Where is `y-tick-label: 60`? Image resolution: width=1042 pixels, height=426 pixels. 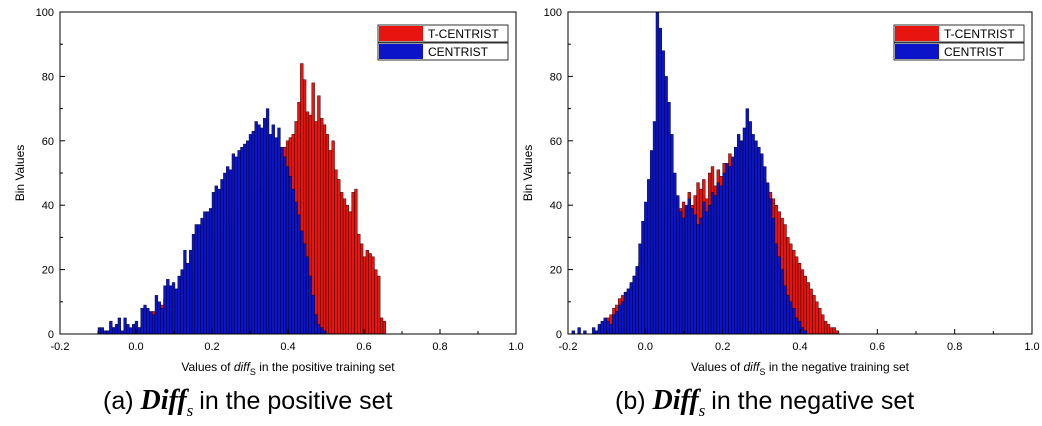 y-tick-label: 60 is located at coordinates (556, 142).